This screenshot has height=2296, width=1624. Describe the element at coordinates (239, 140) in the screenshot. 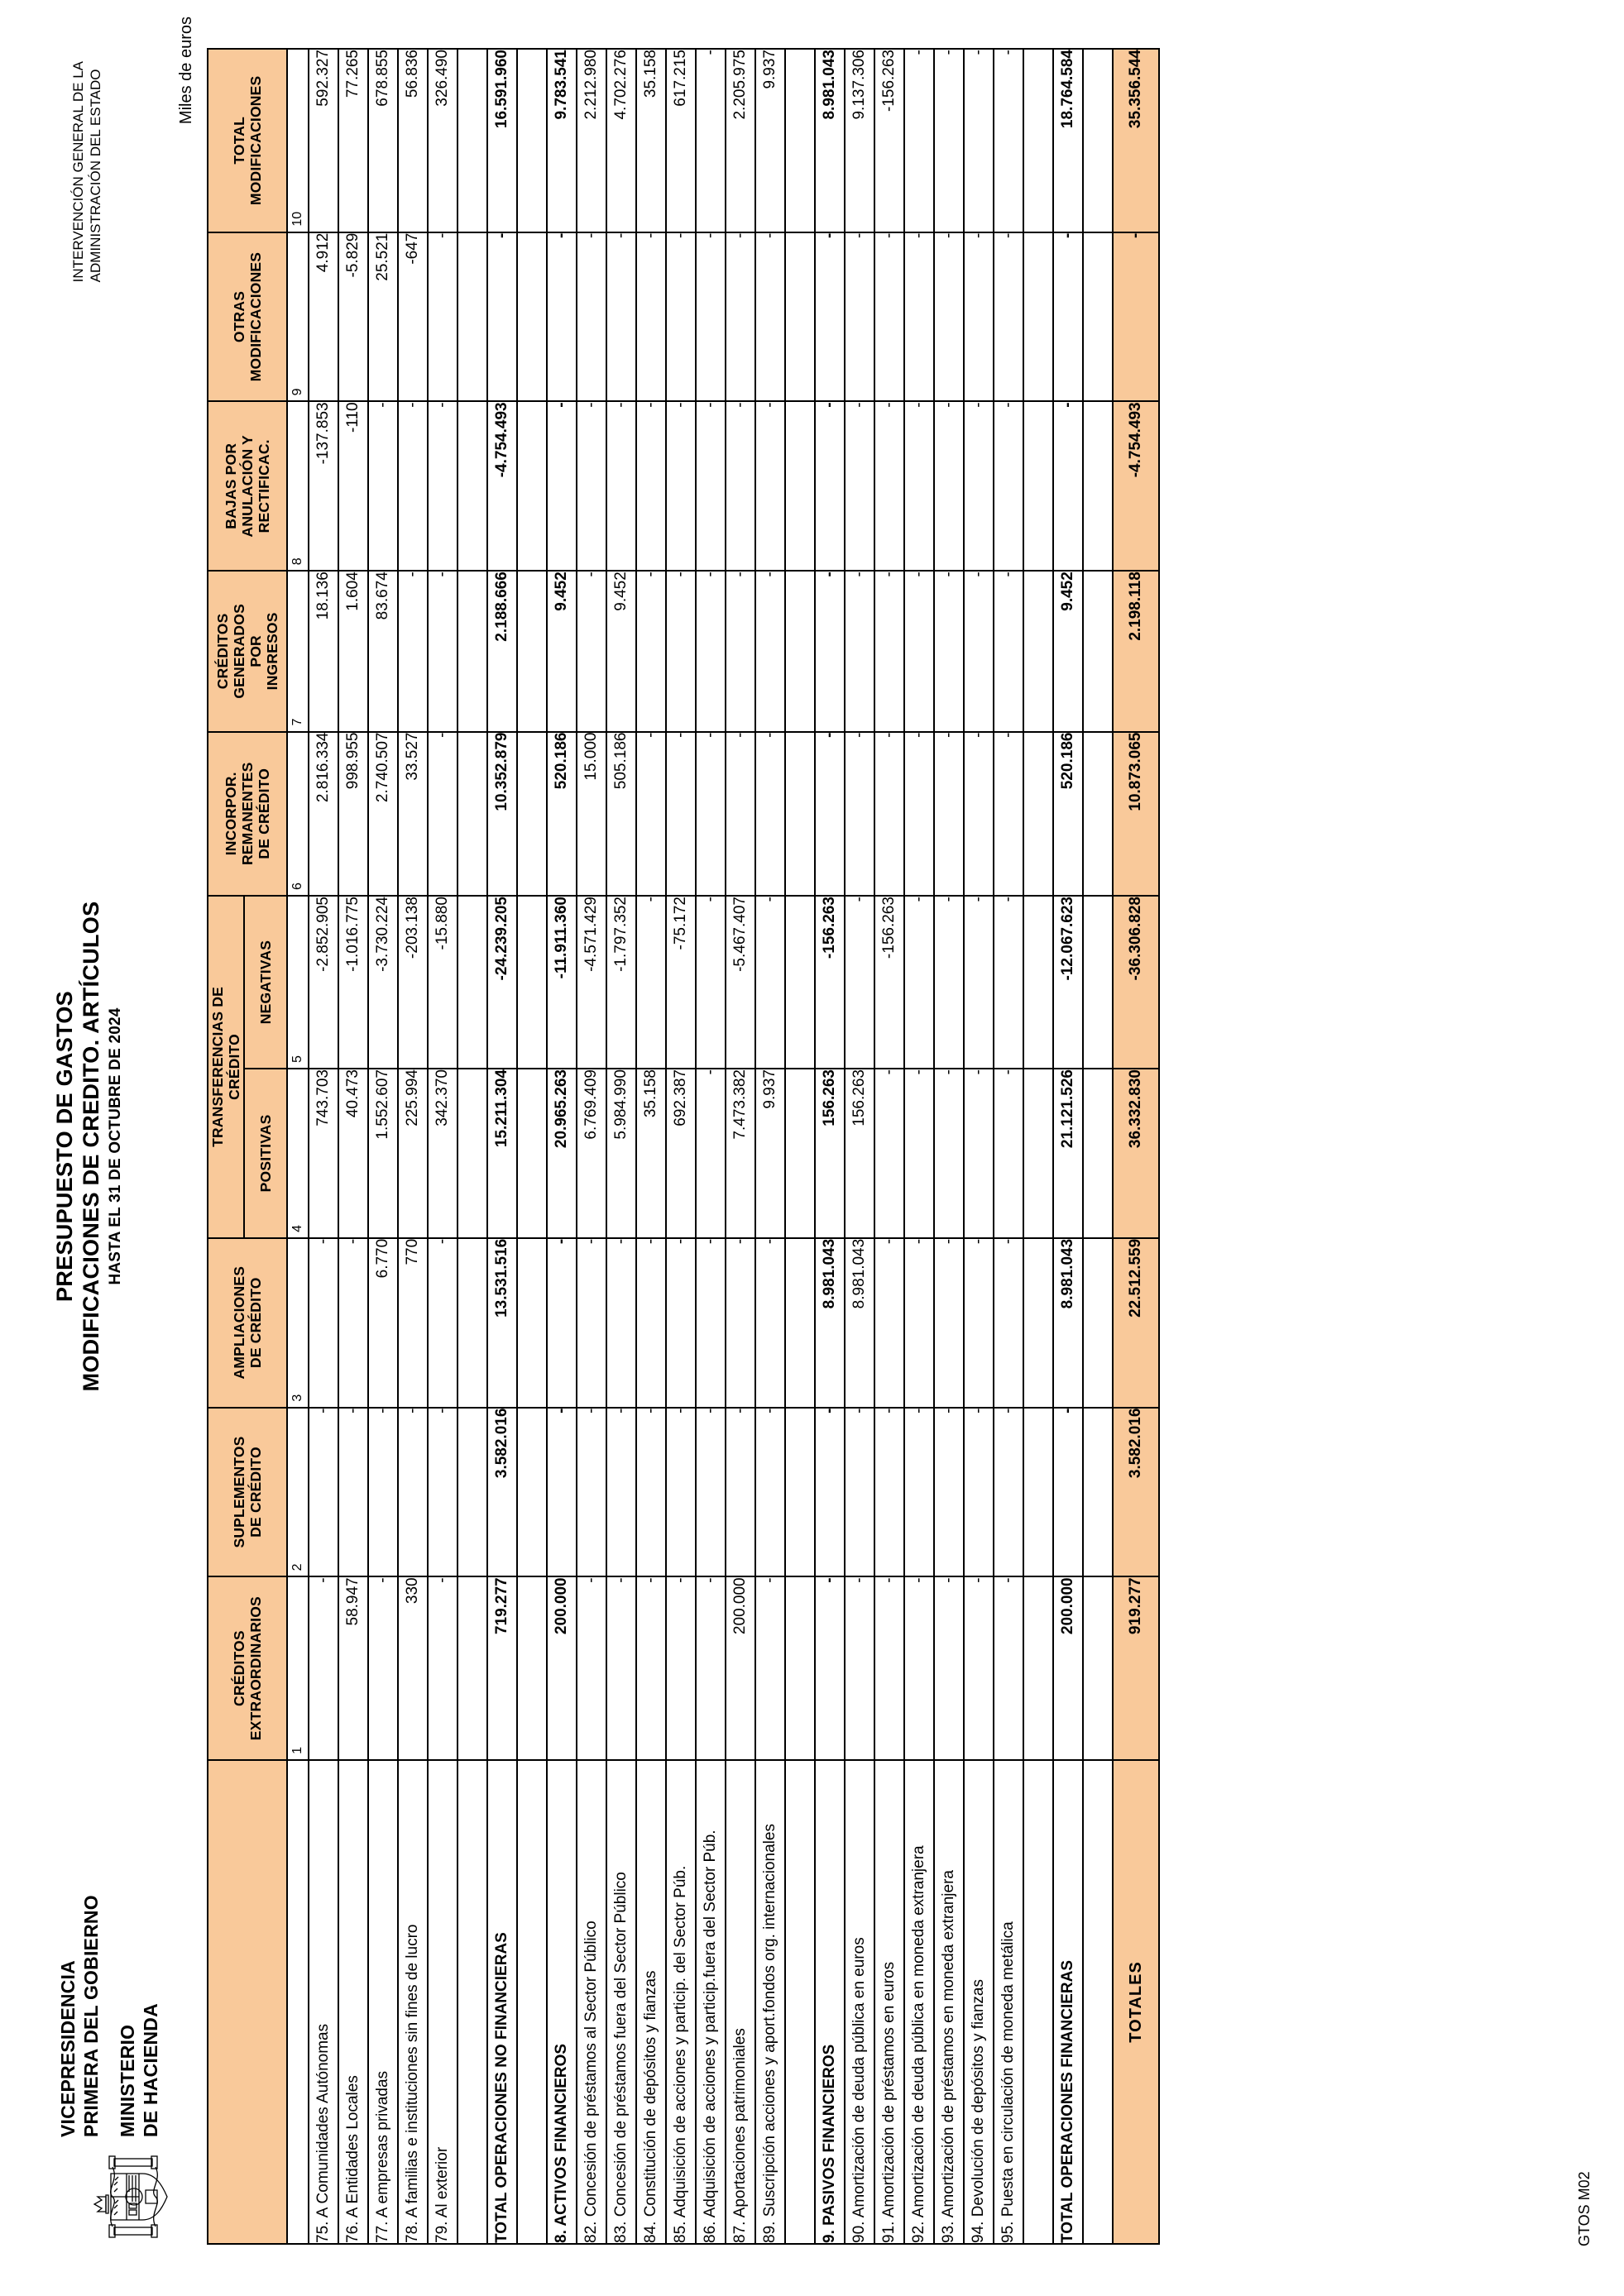

I see `hdr-text: TOTAL` at that location.